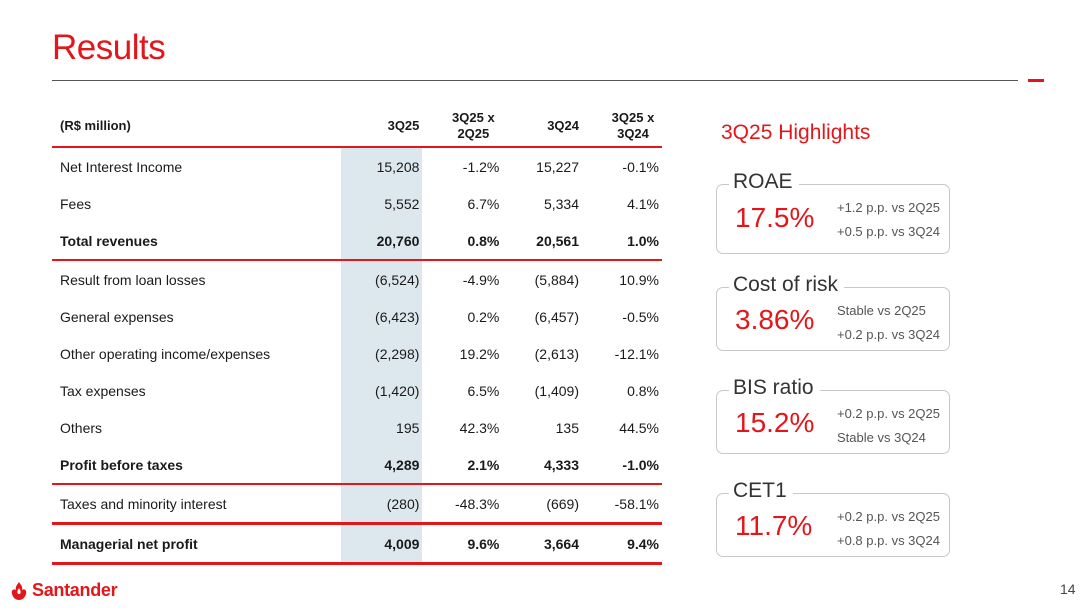 The height and width of the screenshot is (608, 1089). What do you see at coordinates (639, 427) in the screenshot?
I see `cell-value: 44.5%` at bounding box center [639, 427].